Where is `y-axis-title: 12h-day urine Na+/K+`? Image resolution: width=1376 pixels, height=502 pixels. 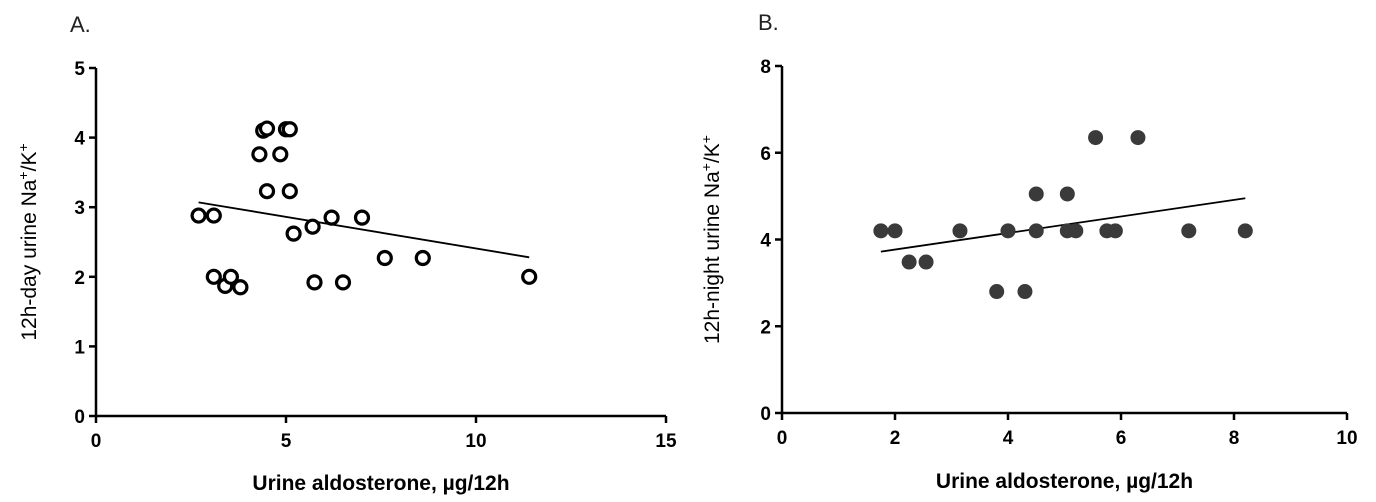
y-axis-title: 12h-day urine Na+/K+ is located at coordinates (28, 241).